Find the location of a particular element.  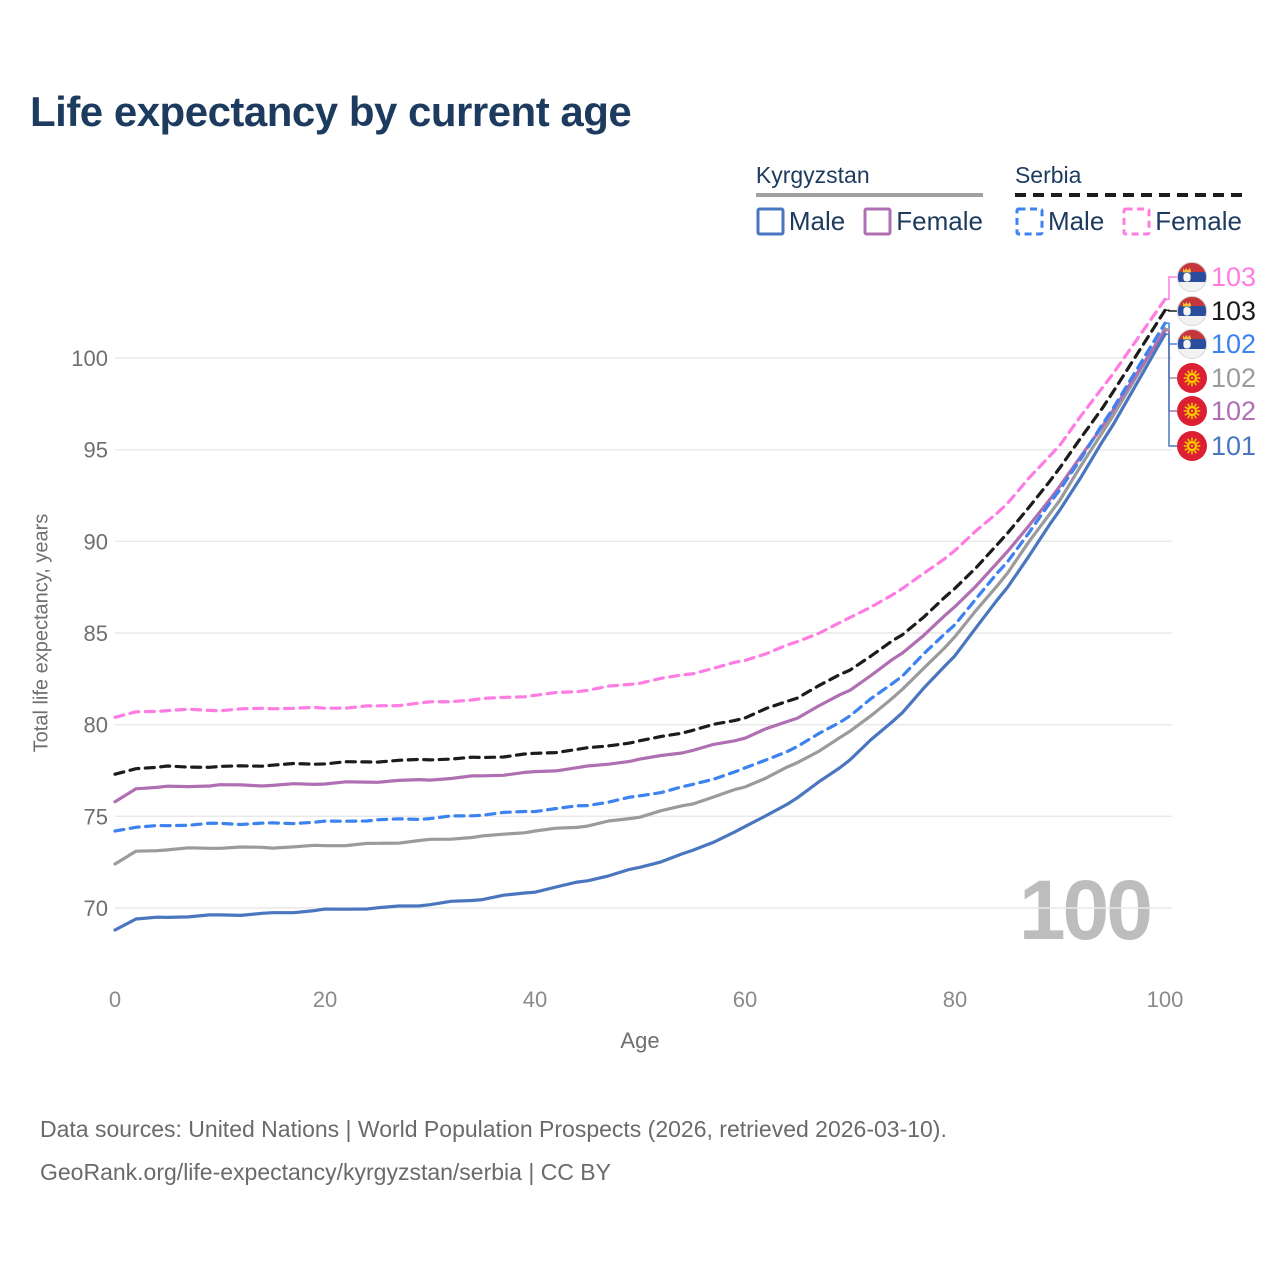

leader-line-serbia-both is located at coordinates (1171, 310).